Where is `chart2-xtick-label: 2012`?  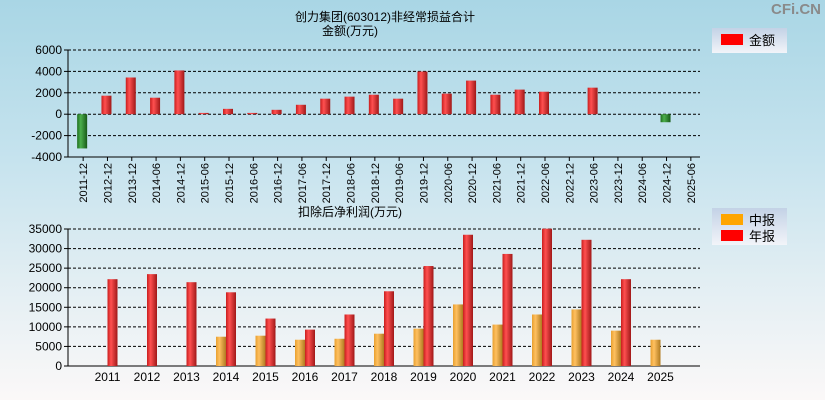 chart2-xtick-label: 2012 is located at coordinates (147, 377).